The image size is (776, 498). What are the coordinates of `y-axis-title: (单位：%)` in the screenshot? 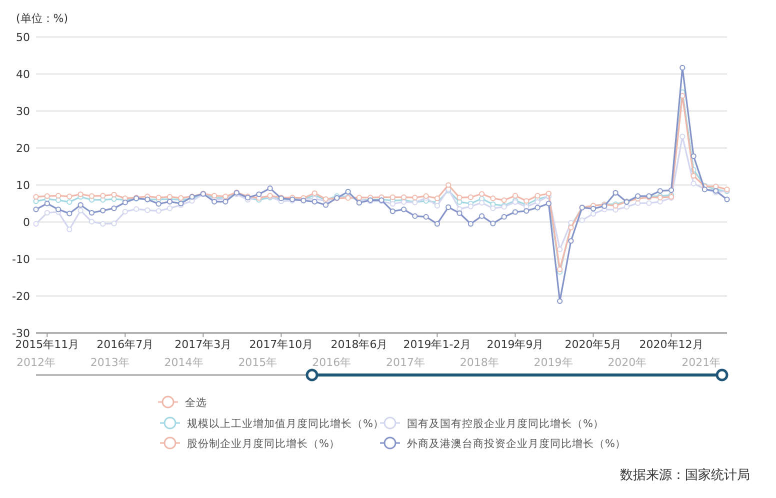 It's located at (42, 18).